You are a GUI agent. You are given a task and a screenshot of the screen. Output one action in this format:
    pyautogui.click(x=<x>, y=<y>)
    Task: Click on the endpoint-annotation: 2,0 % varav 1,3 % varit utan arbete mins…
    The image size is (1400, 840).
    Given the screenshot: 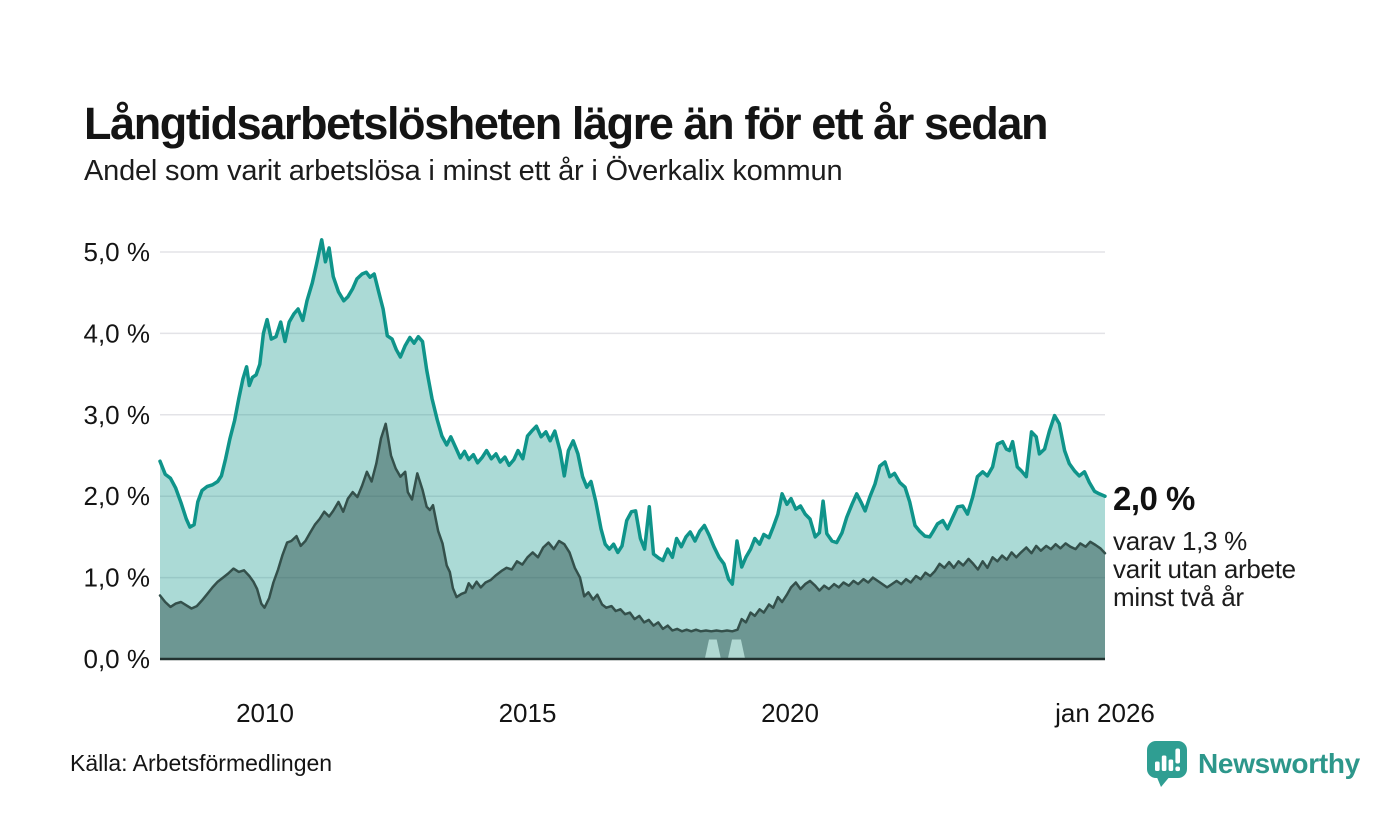 What is the action you would take?
    pyautogui.click(x=1228, y=545)
    